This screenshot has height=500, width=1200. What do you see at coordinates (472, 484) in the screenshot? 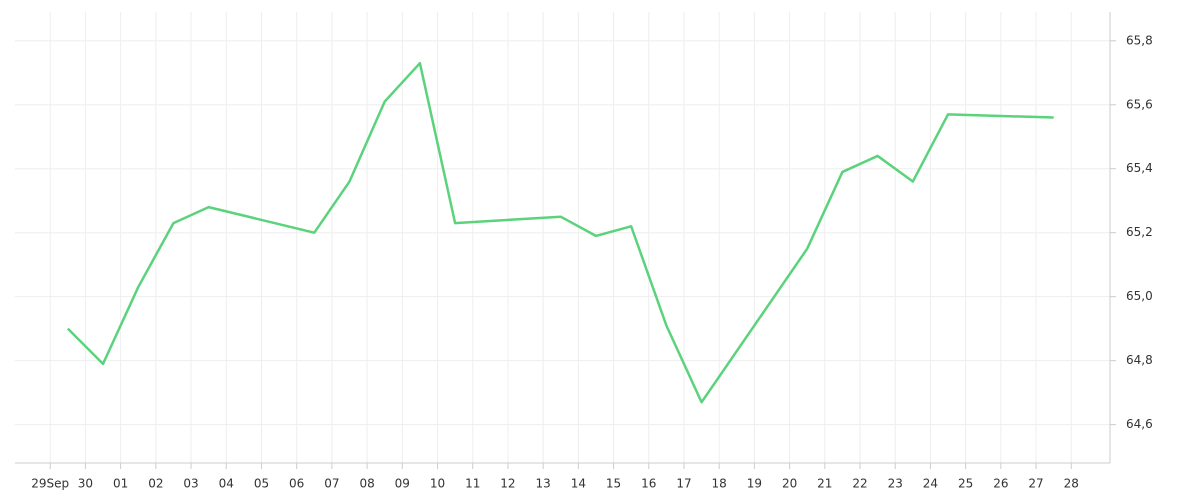
I see `x-tick-label: 11` at bounding box center [472, 484].